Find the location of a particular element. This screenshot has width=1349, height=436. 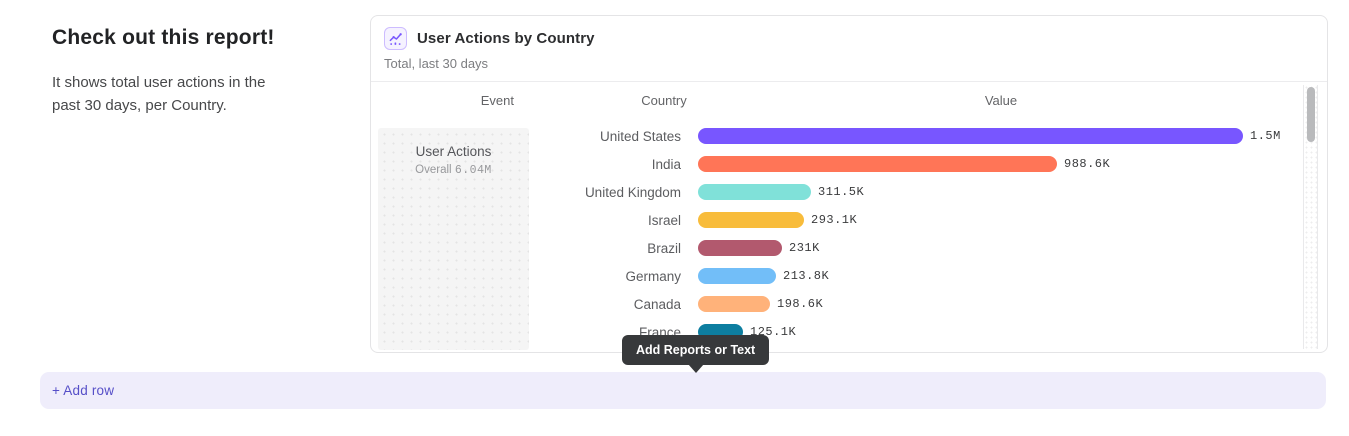

column-header-country: Country is located at coordinates (664, 100).